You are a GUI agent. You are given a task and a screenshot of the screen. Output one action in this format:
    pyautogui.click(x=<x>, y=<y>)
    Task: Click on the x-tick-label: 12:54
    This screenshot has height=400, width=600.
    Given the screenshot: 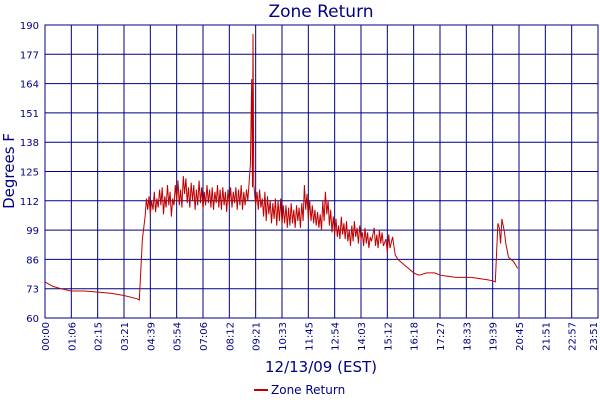 What is the action you would take?
    pyautogui.click(x=336, y=336)
    